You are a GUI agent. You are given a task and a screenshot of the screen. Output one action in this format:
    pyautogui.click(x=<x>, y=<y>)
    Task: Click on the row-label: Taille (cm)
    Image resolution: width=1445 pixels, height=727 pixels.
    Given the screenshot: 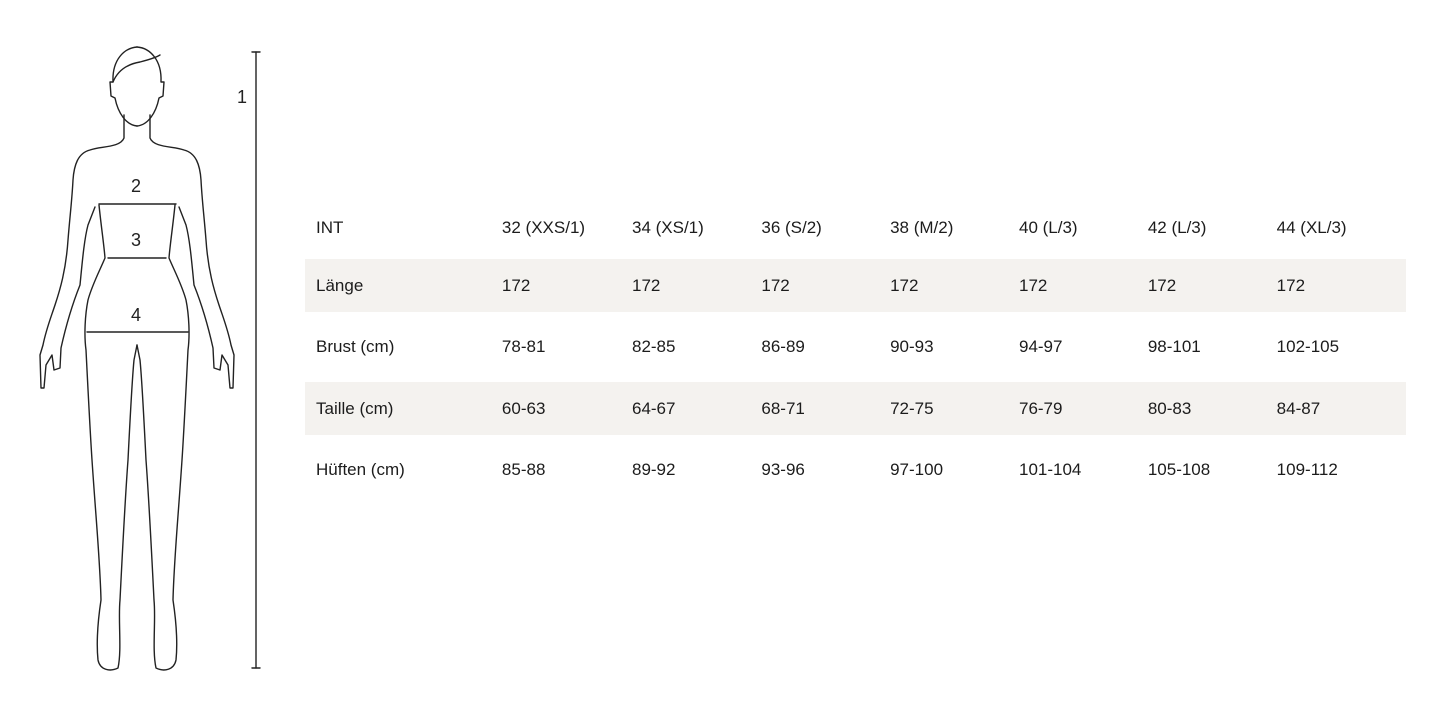 What is the action you would take?
    pyautogui.click(x=403, y=408)
    